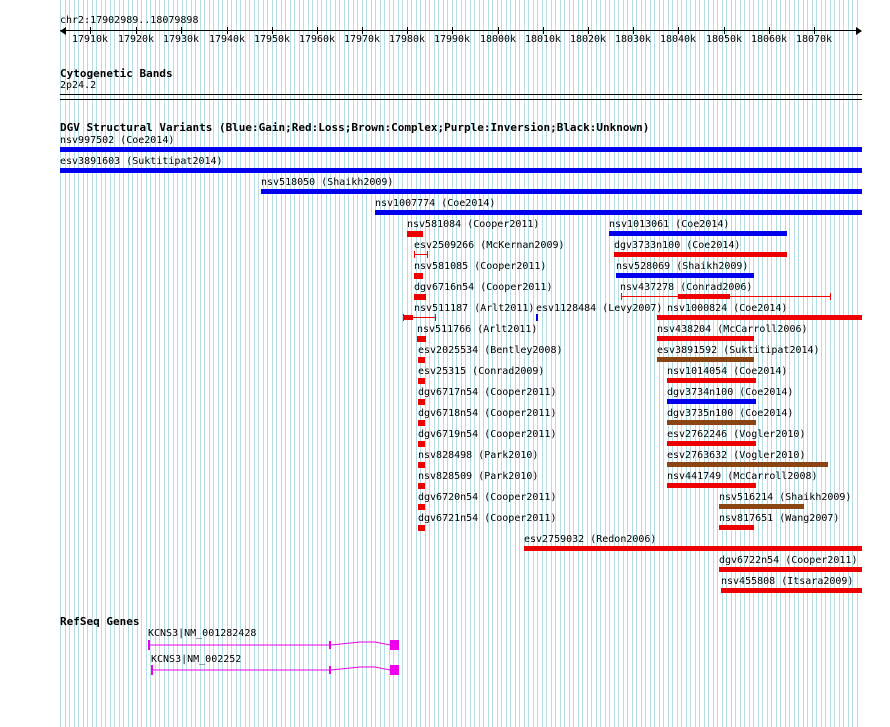 The image size is (890, 727). I want to click on ruler-arrow-left, so click(63, 31).